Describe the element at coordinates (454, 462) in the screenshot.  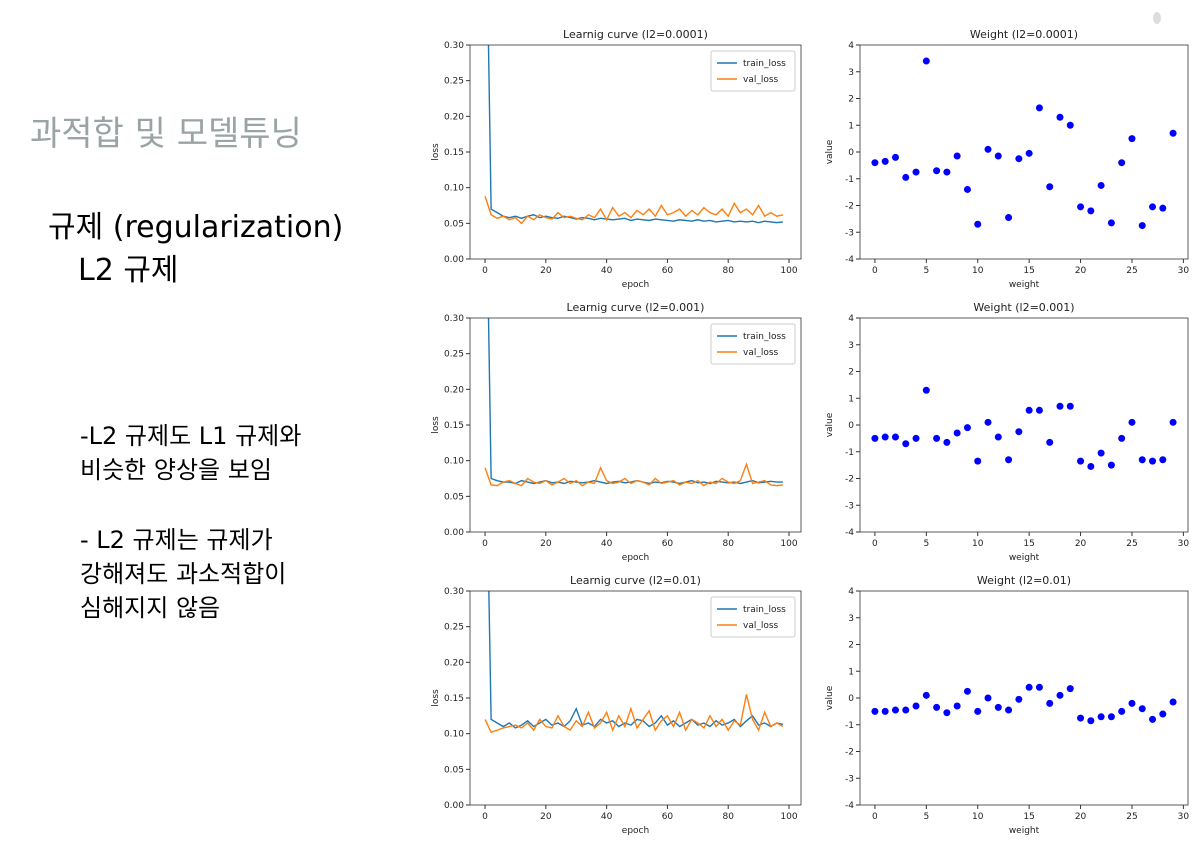
I see `y-tick-label: 0.10` at that location.